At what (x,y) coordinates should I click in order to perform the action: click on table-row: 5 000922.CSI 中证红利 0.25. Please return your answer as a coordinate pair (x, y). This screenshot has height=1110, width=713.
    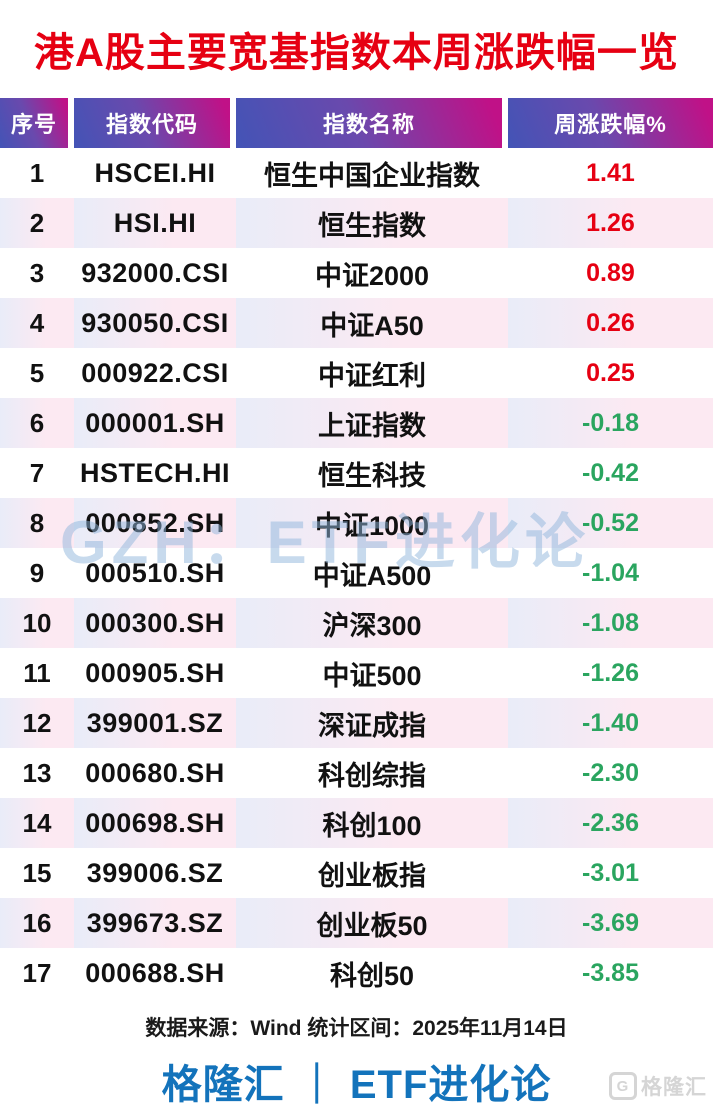
    Looking at the image, I should click on (356, 373).